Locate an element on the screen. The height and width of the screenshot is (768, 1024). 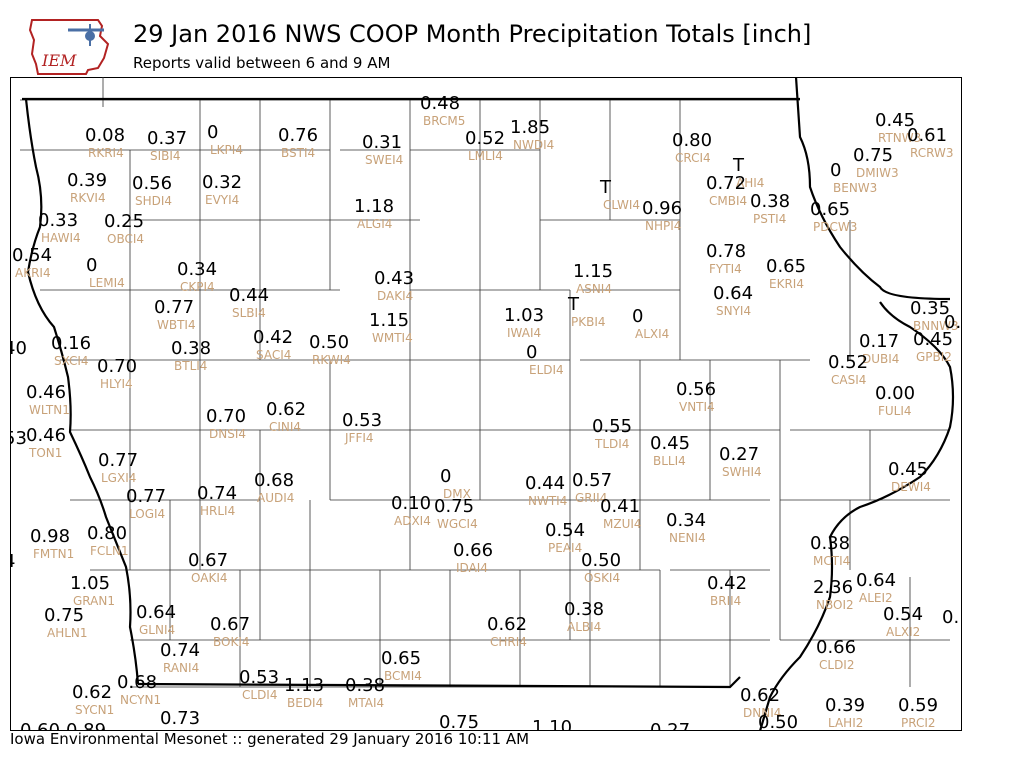
station-id: NCYN1 is located at coordinates (140, 700).